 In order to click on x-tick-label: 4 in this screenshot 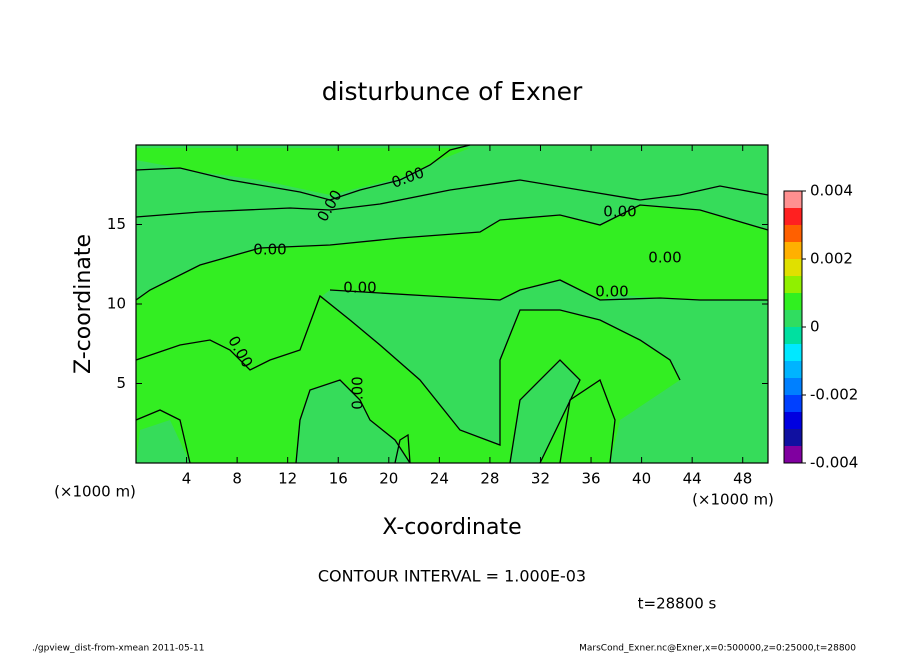, I will do `click(187, 479)`.